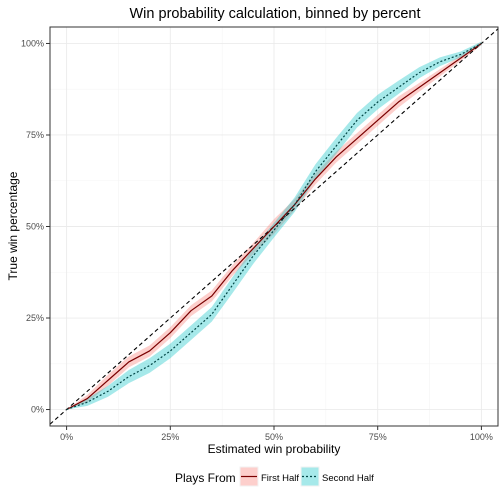 Image resolution: width=504 pixels, height=504 pixels. Describe the element at coordinates (378, 437) in the screenshot. I see `x-tick-label: 75%` at that location.